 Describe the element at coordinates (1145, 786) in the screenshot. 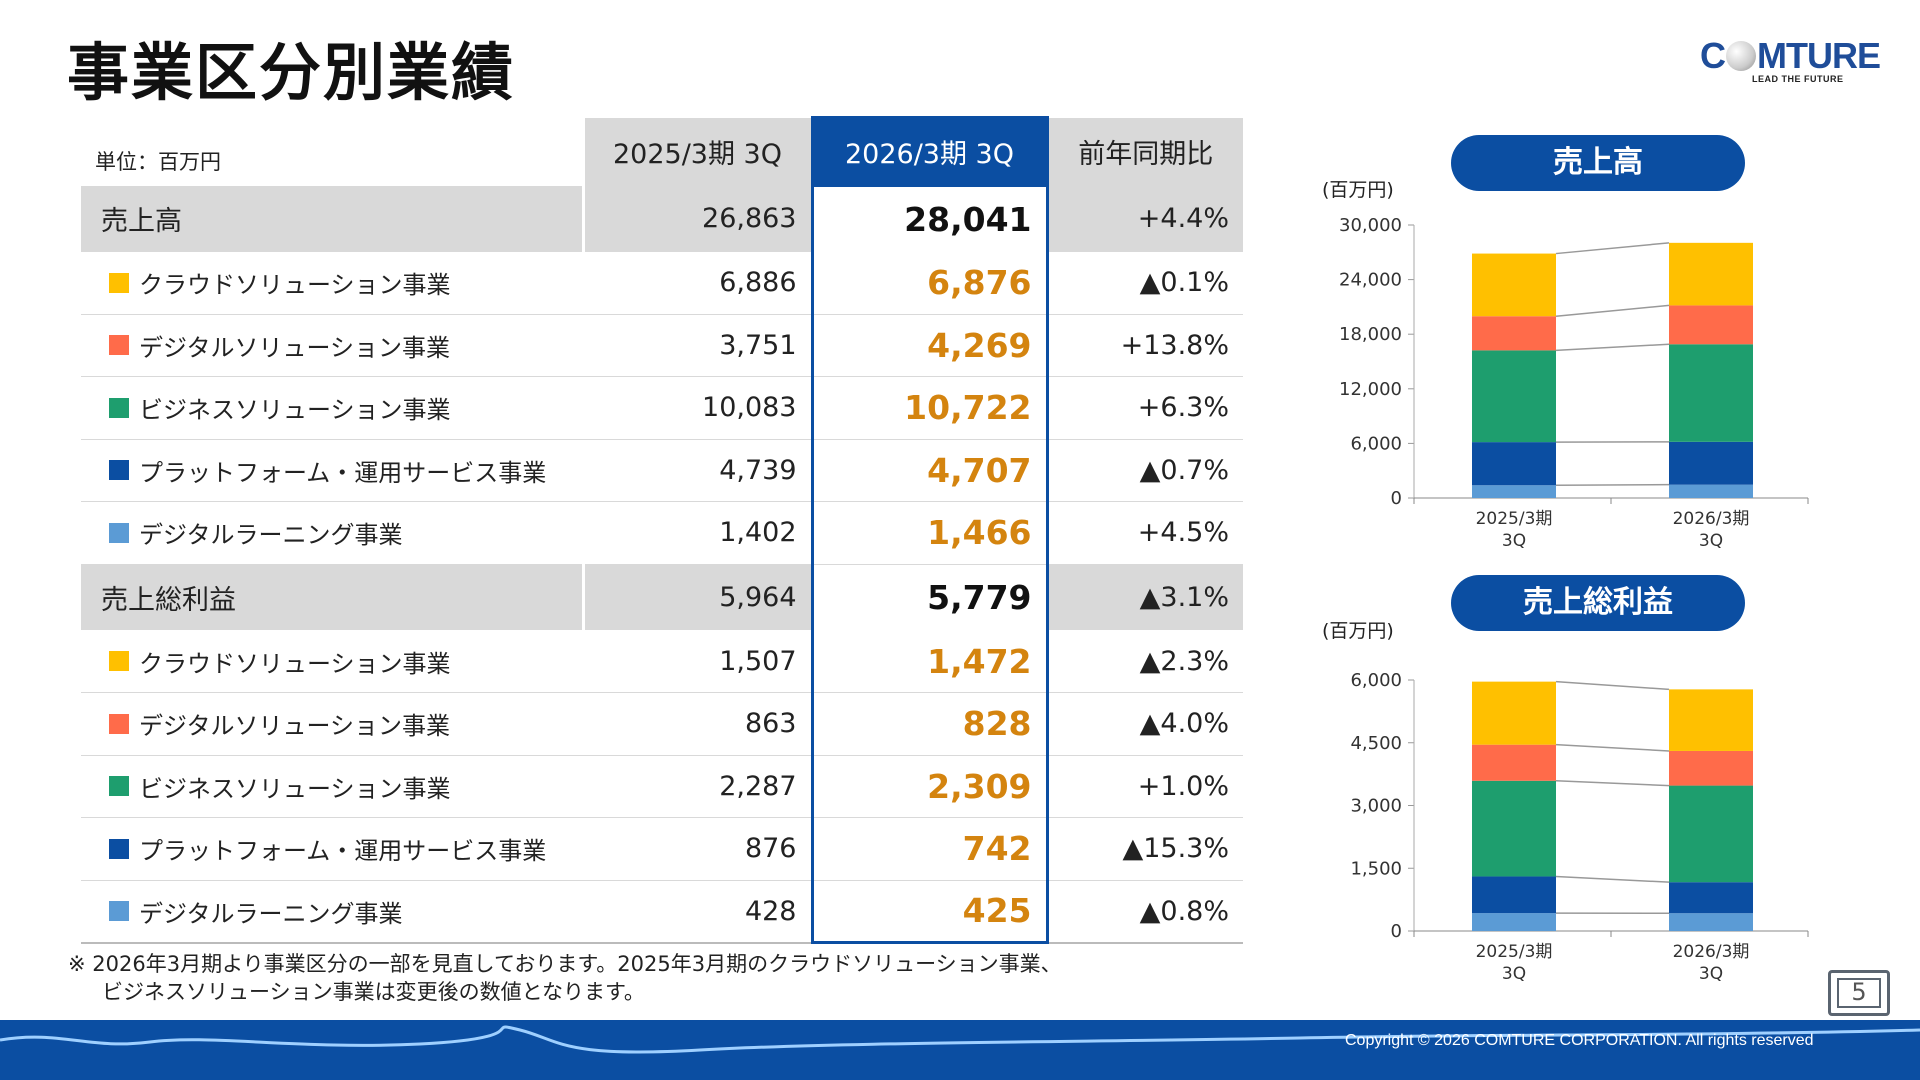

I see `value-yoy: +1.0%` at that location.